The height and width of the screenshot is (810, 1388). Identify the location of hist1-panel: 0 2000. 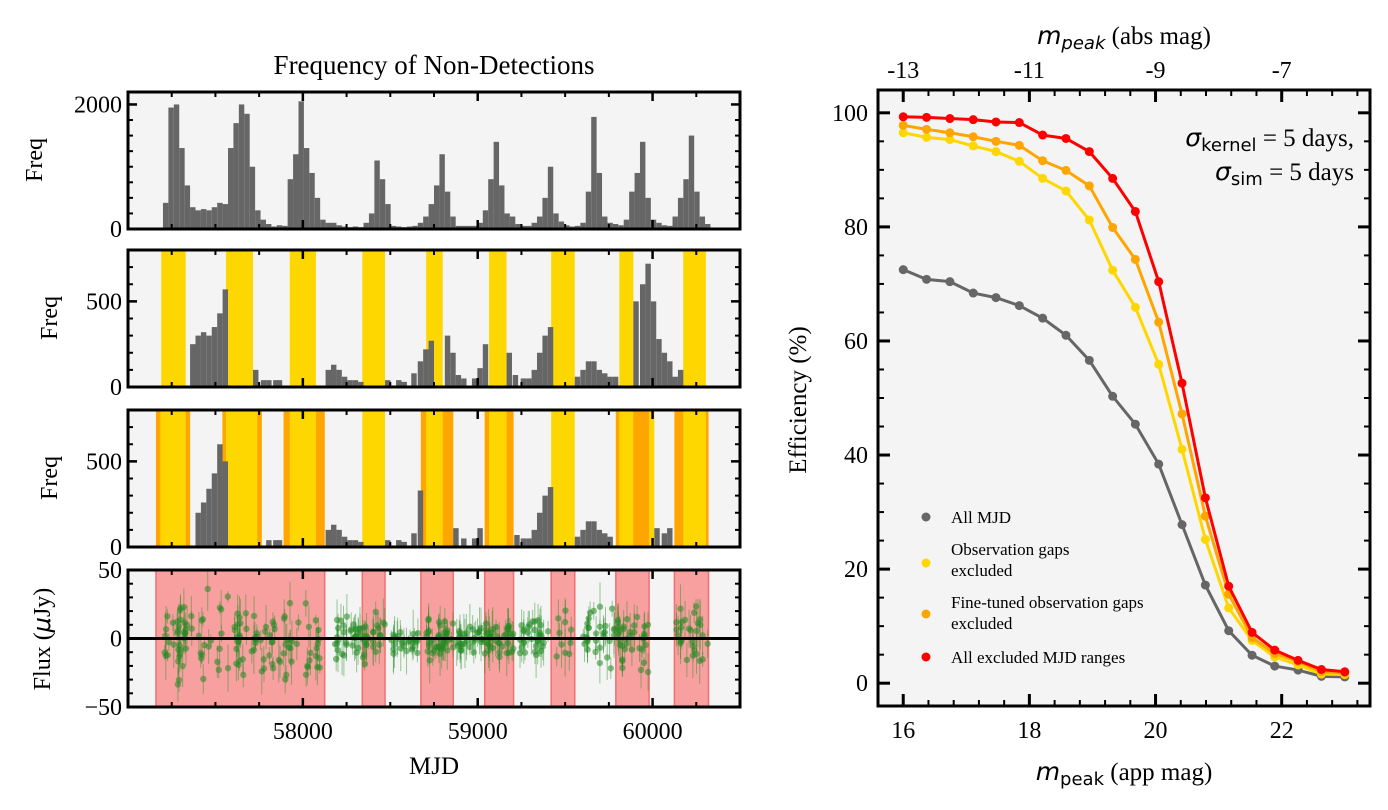
(408, 166).